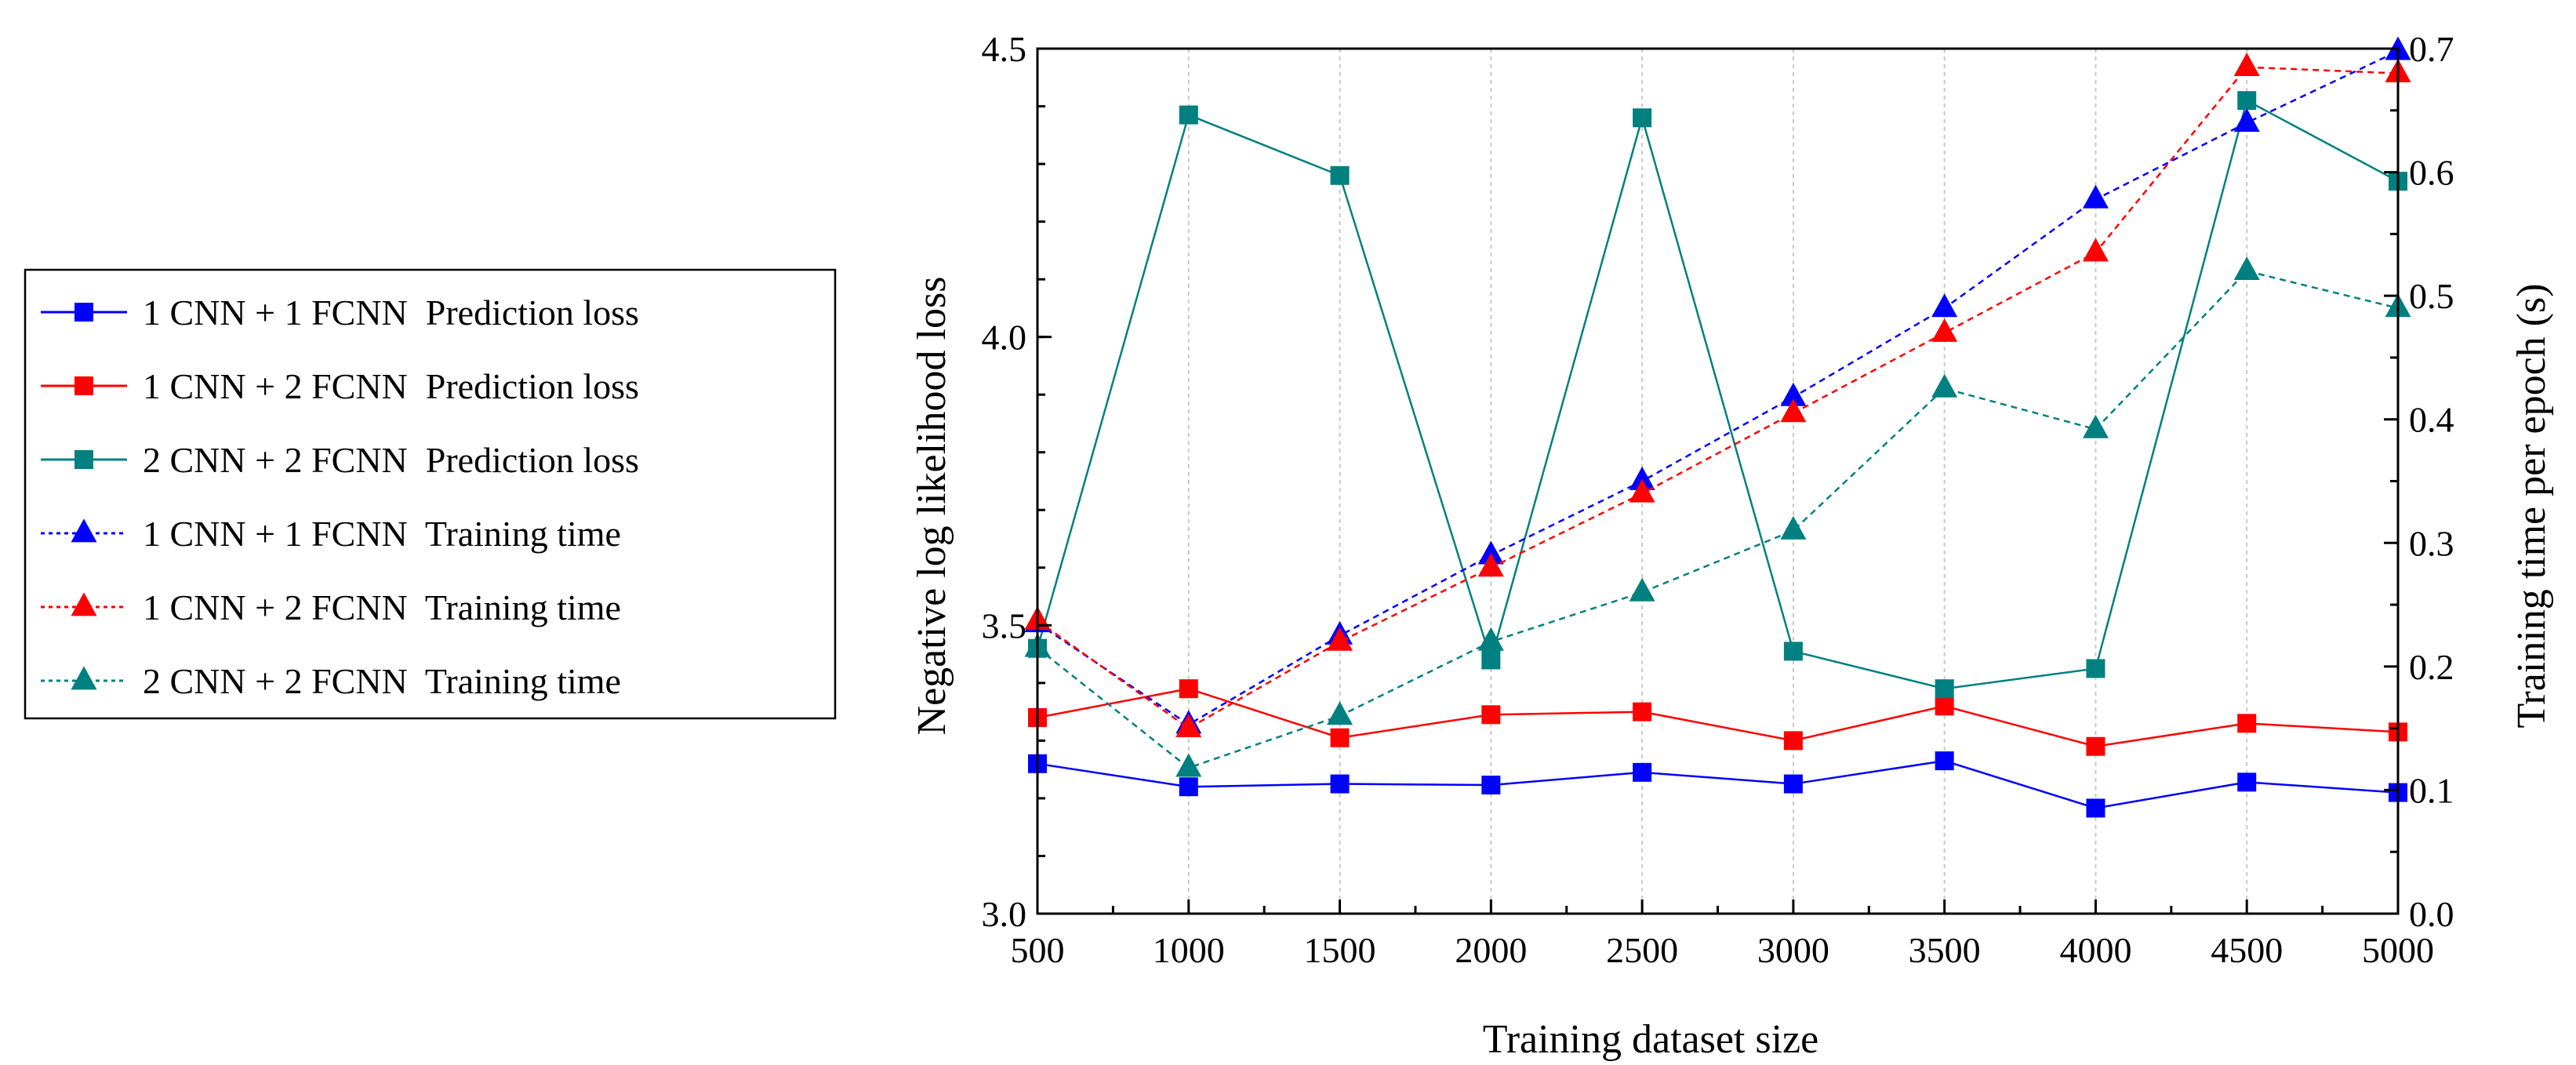 The height and width of the screenshot is (1065, 2576). I want to click on x-tick-label: 2000, so click(1491, 950).